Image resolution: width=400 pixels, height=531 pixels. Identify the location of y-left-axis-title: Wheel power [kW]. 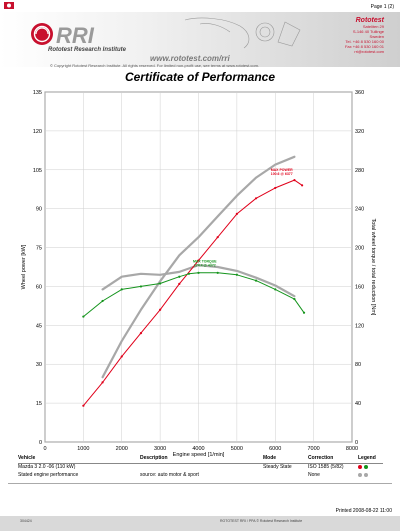
(24, 266).